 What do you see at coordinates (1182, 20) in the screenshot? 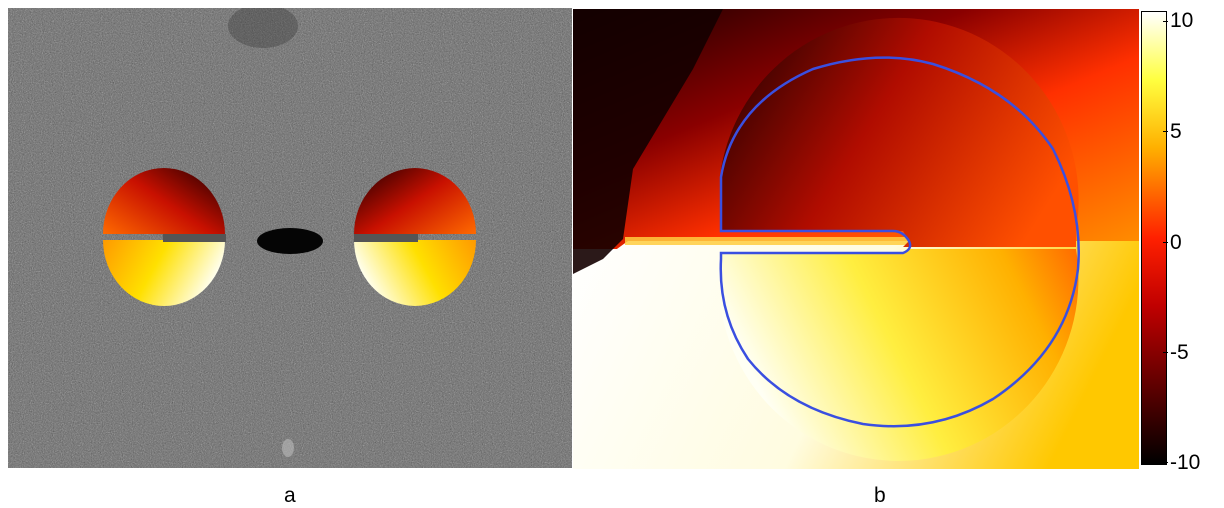
I see `colorbar-tick-label: 10` at bounding box center [1182, 20].